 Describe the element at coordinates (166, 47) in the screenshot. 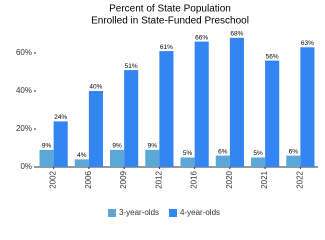

I see `value-label: 61%` at that location.